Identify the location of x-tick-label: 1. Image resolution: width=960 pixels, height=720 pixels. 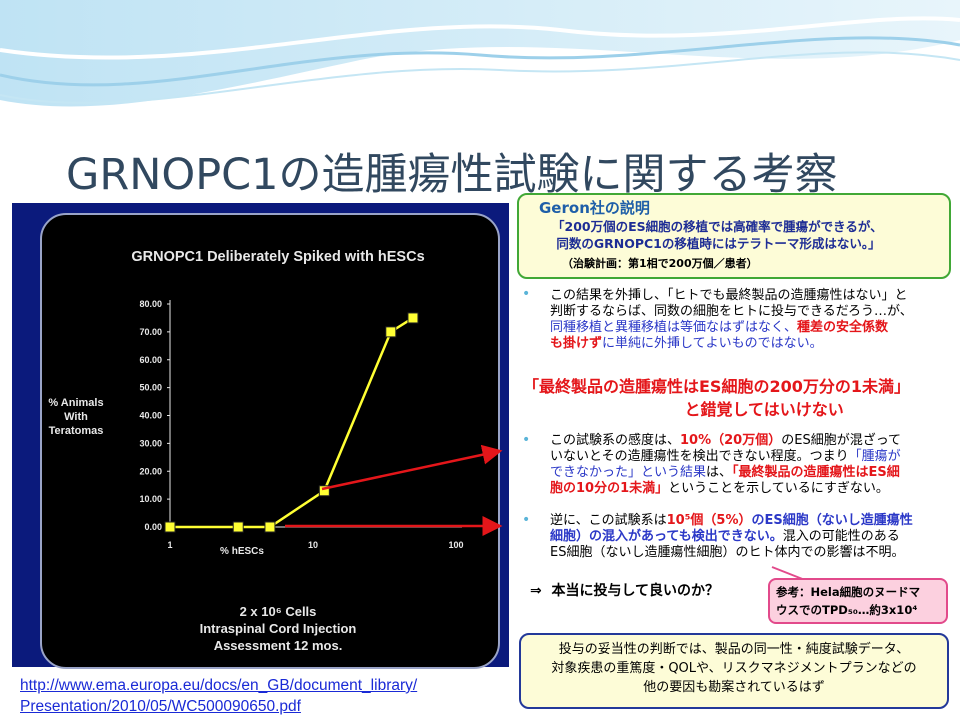
(169, 545).